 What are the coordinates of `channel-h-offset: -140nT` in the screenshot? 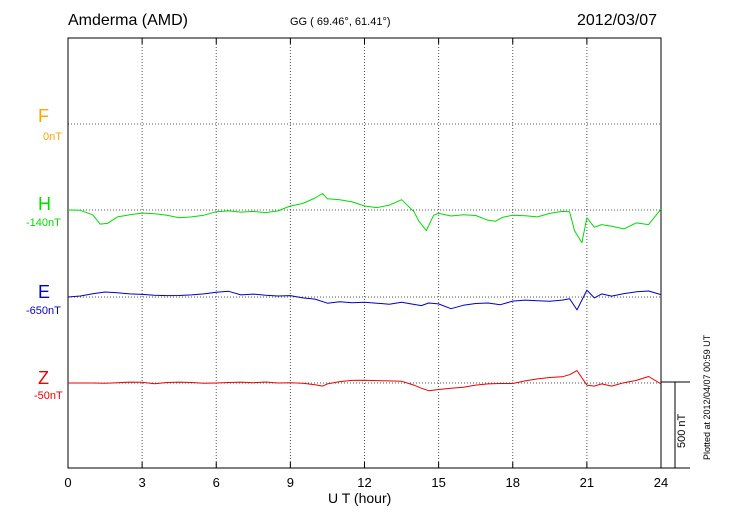 It's located at (43, 223).